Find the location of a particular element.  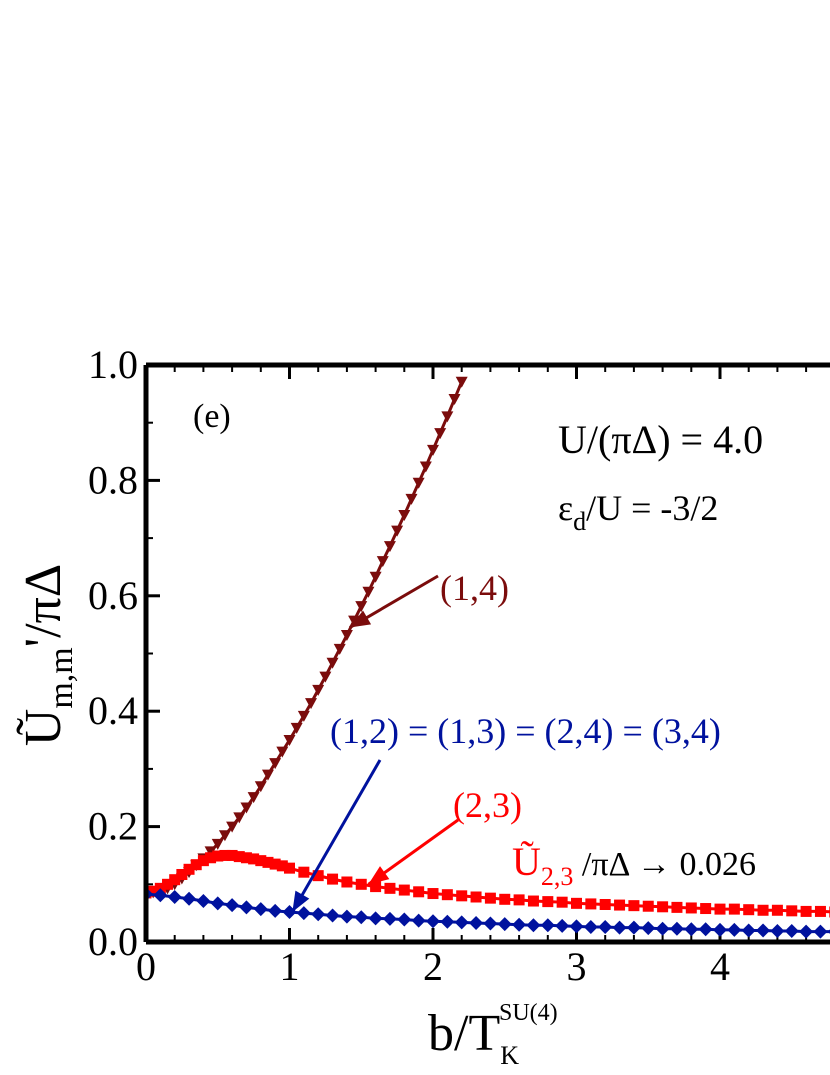

annotation-label-degenerate: (1,2) = (1,3) = (2,4) = (3,4) is located at coordinates (525, 731).